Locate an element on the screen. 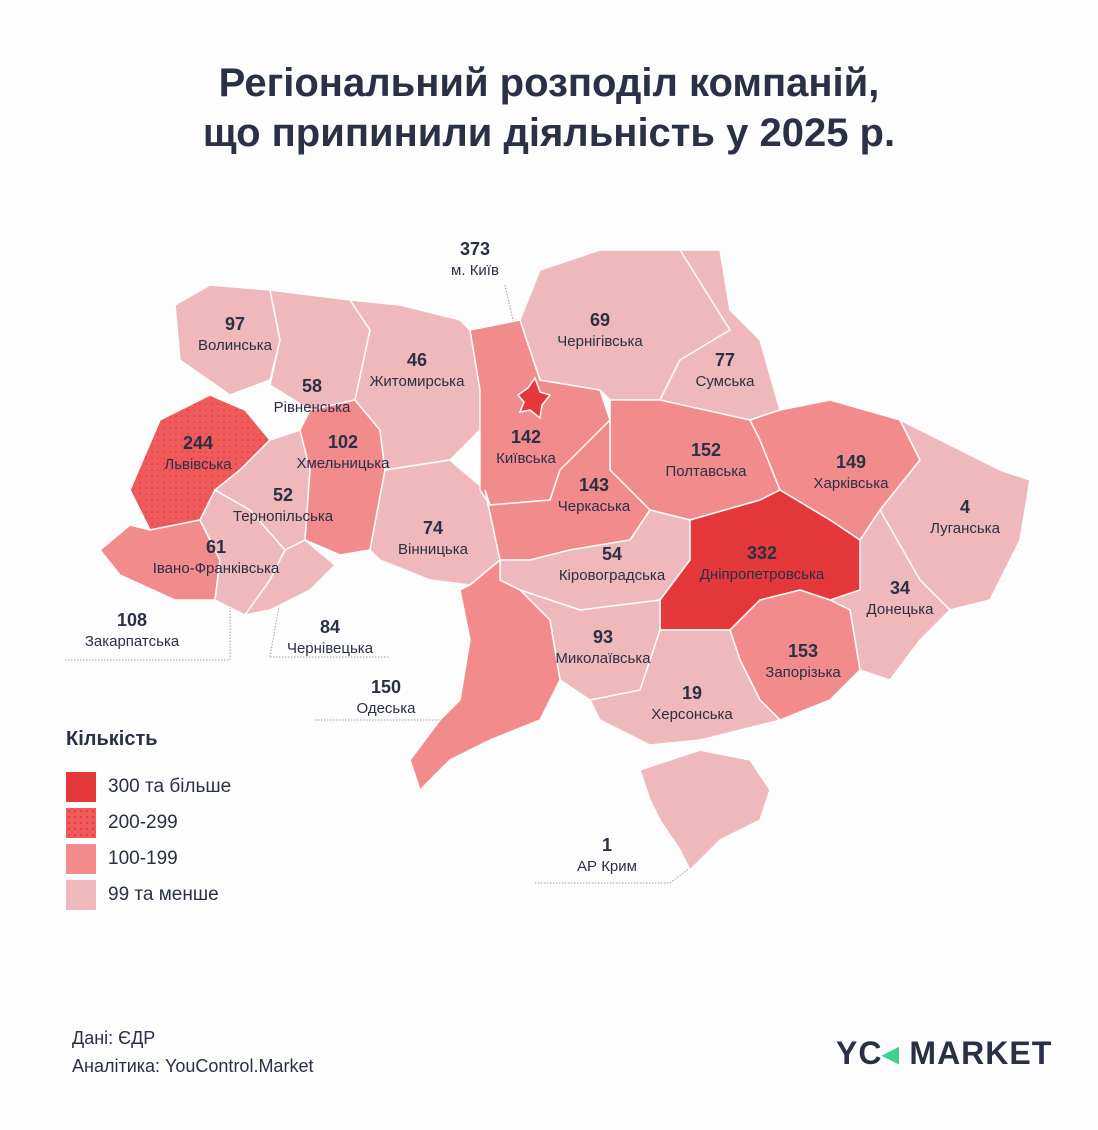  legend-item: 99 та менше is located at coordinates (142, 895).